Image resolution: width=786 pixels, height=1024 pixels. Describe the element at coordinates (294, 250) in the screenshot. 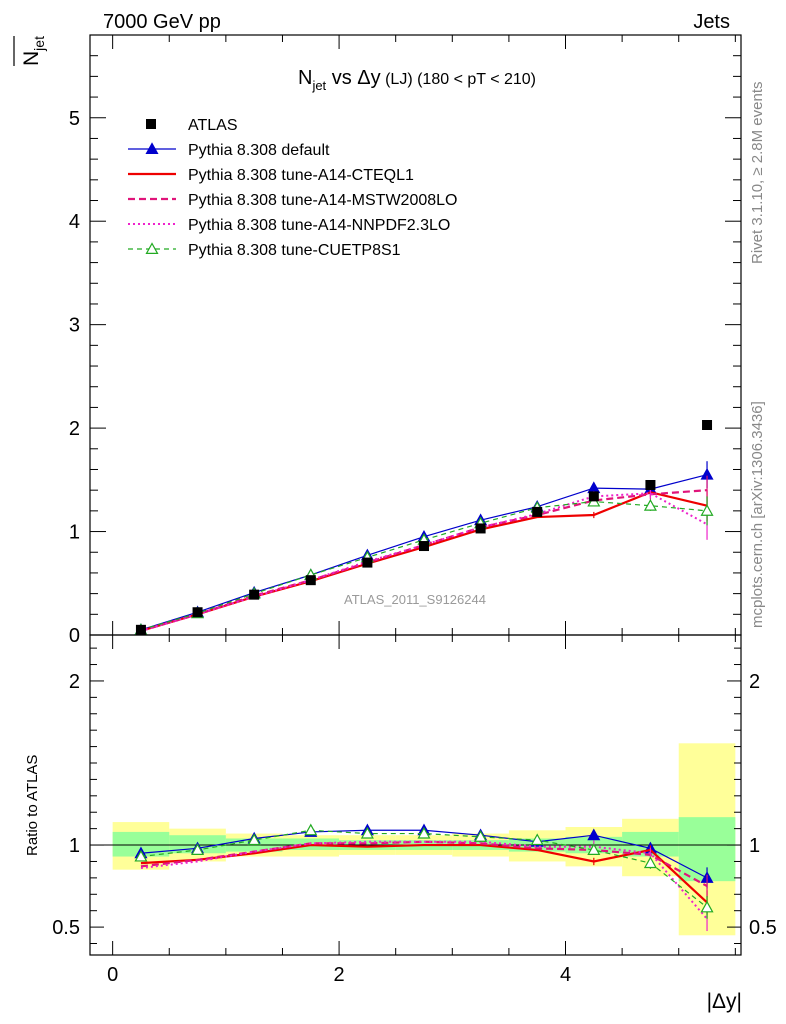

I see `legend-entry-5: Pythia 8.308 tune-CUETP8S1` at that location.